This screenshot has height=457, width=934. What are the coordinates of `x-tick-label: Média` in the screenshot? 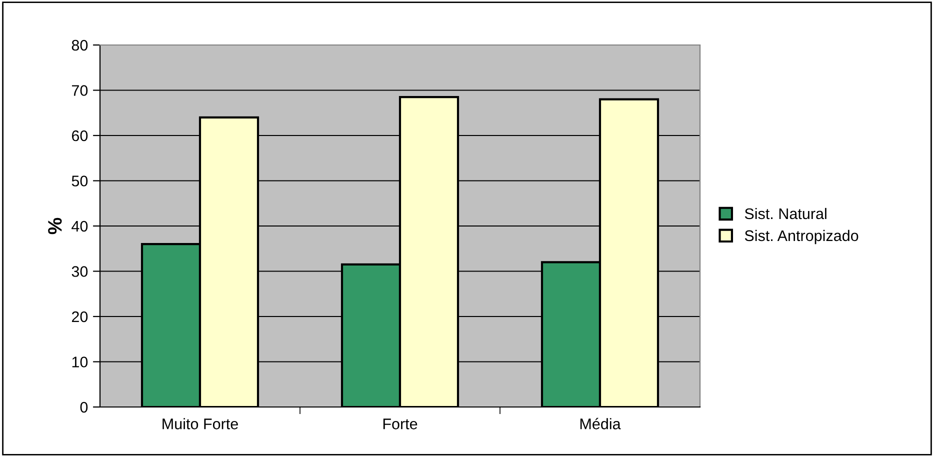 It's located at (600, 424).